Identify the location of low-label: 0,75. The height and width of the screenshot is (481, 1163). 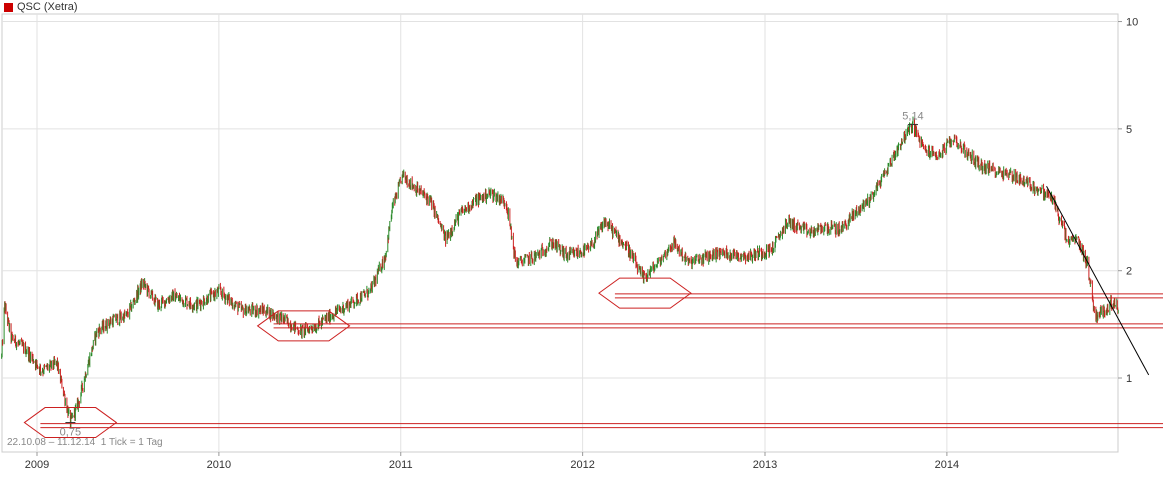
(70, 433).